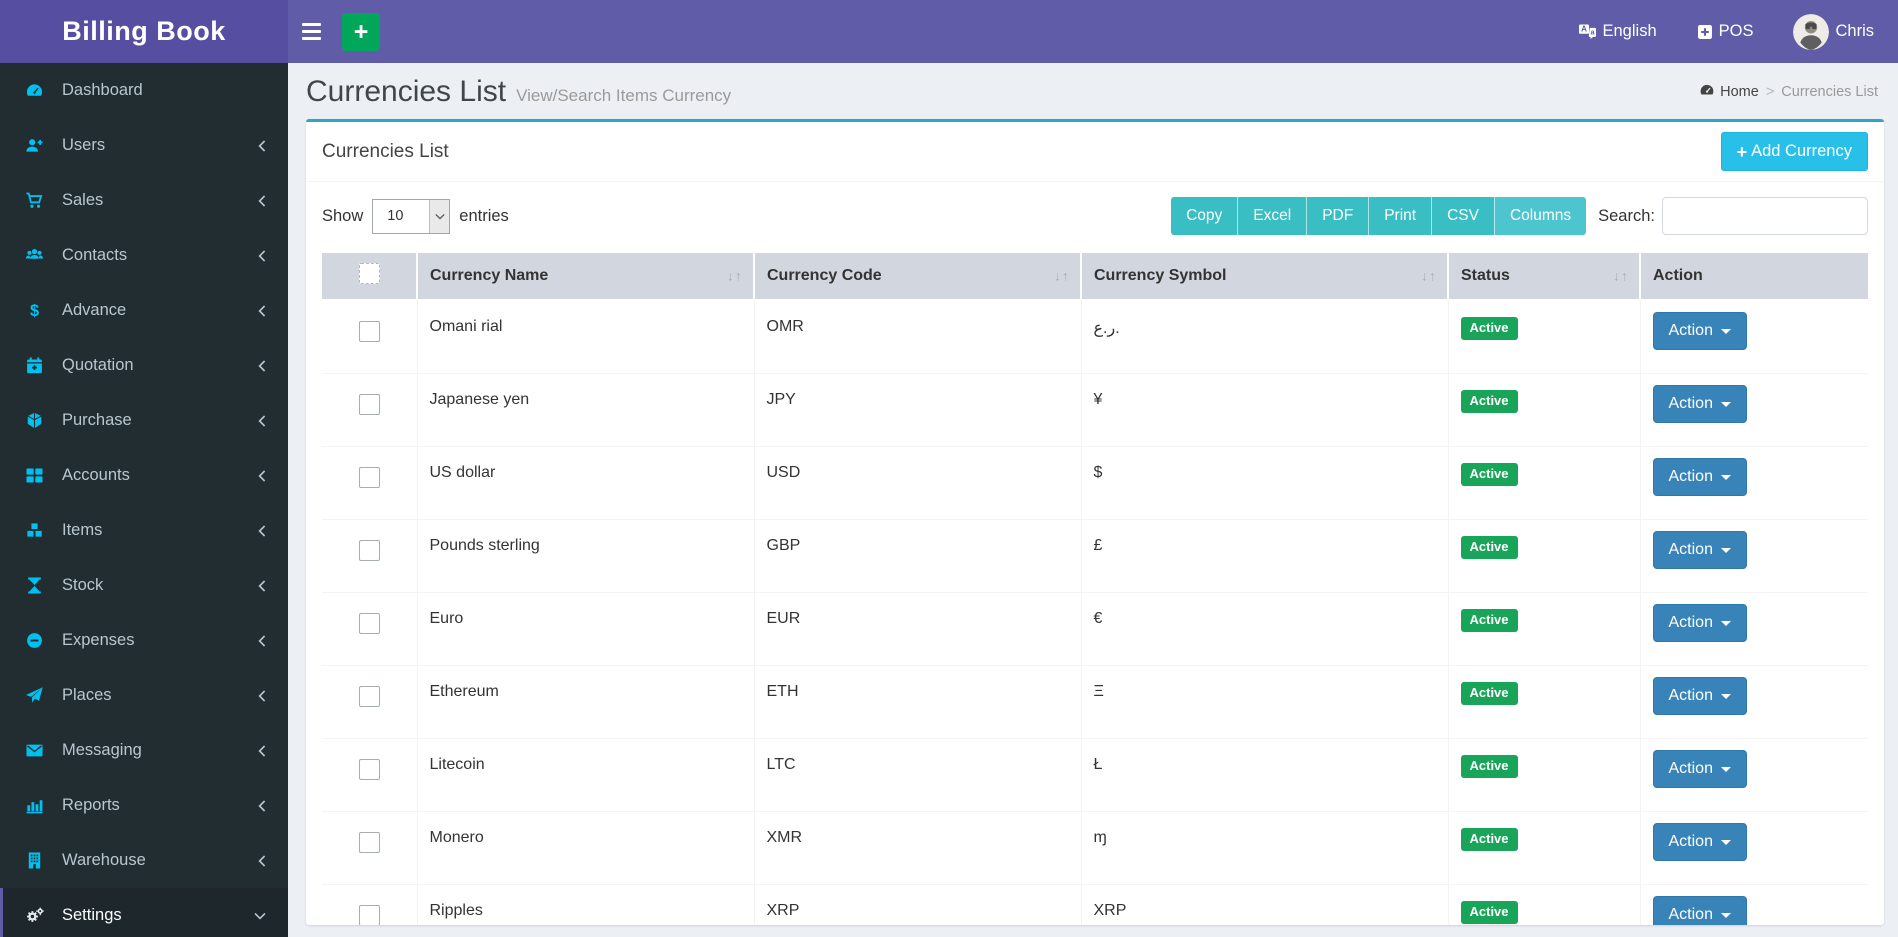  What do you see at coordinates (144, 145) in the screenshot?
I see `sidebar-item-users: Users` at bounding box center [144, 145].